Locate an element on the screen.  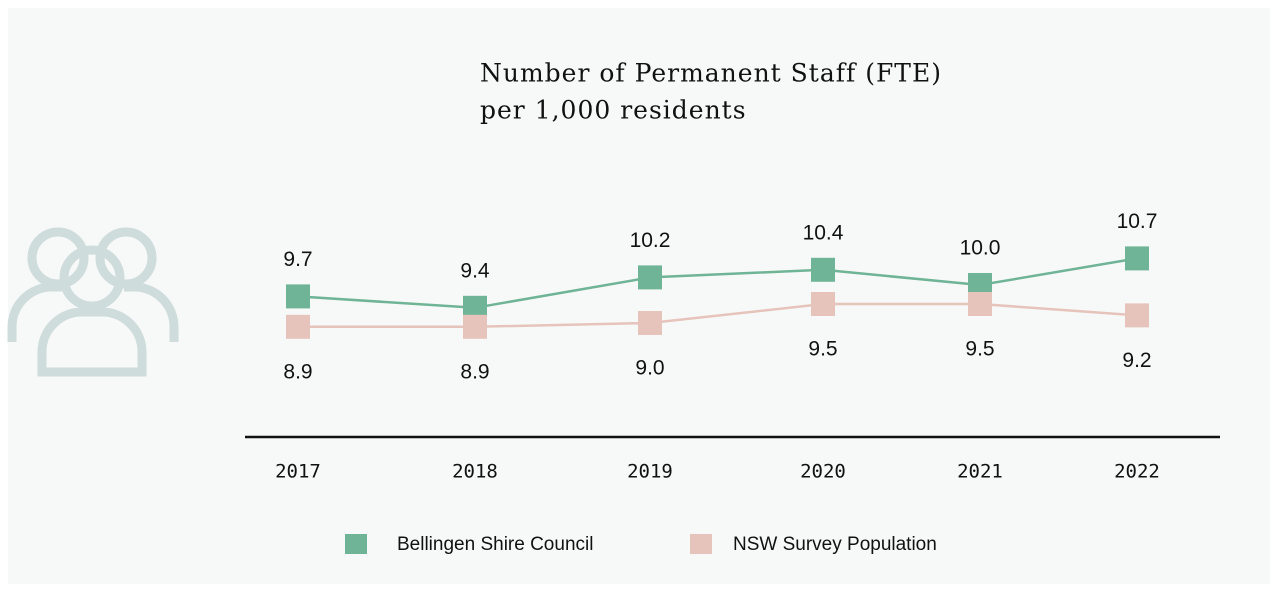
value-label: 10.4 is located at coordinates (823, 232).